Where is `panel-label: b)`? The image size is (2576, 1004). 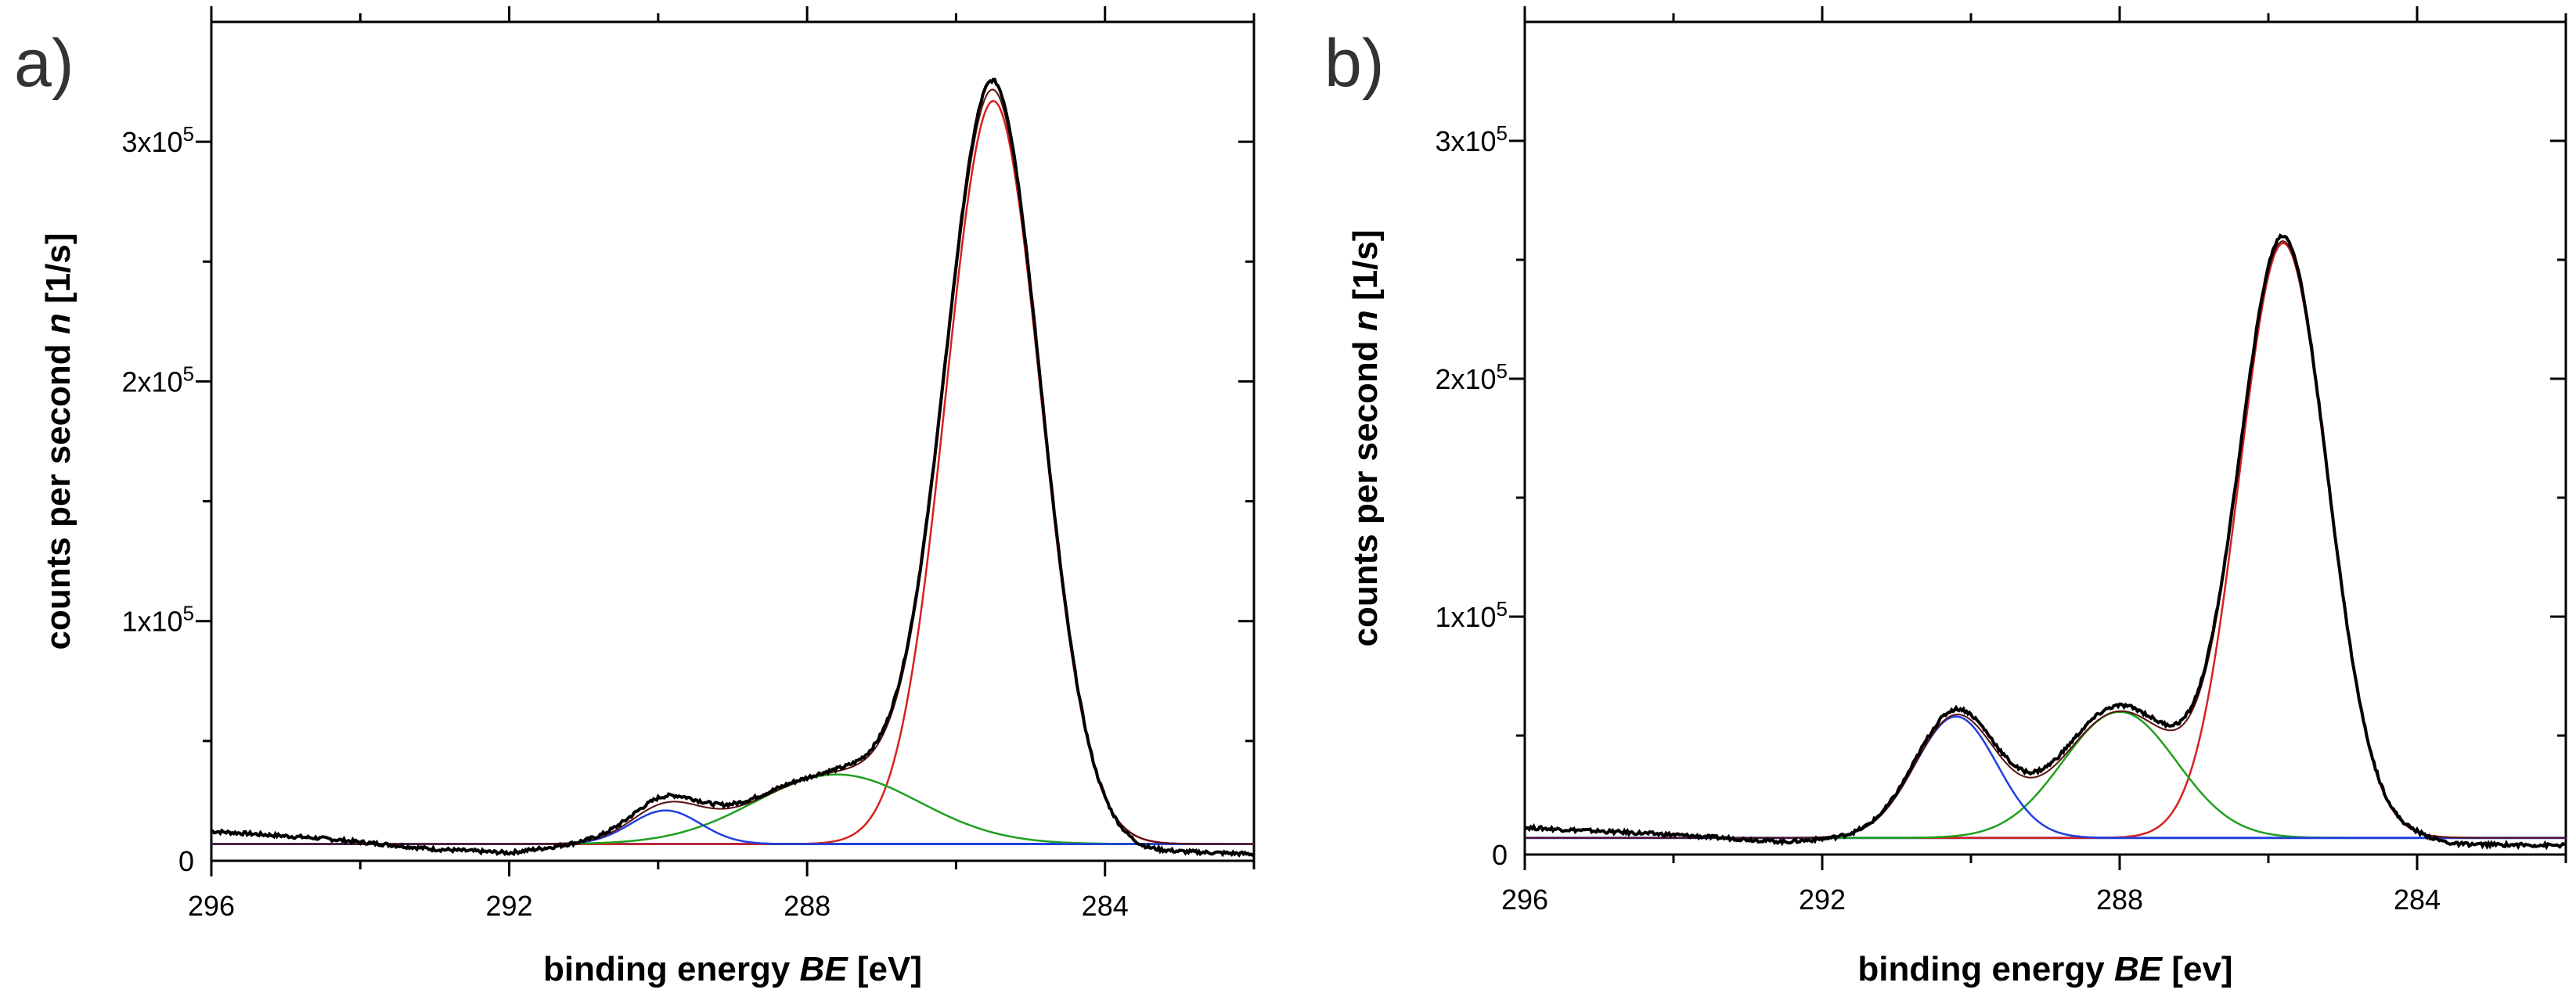
panel-label: b) is located at coordinates (1354, 63).